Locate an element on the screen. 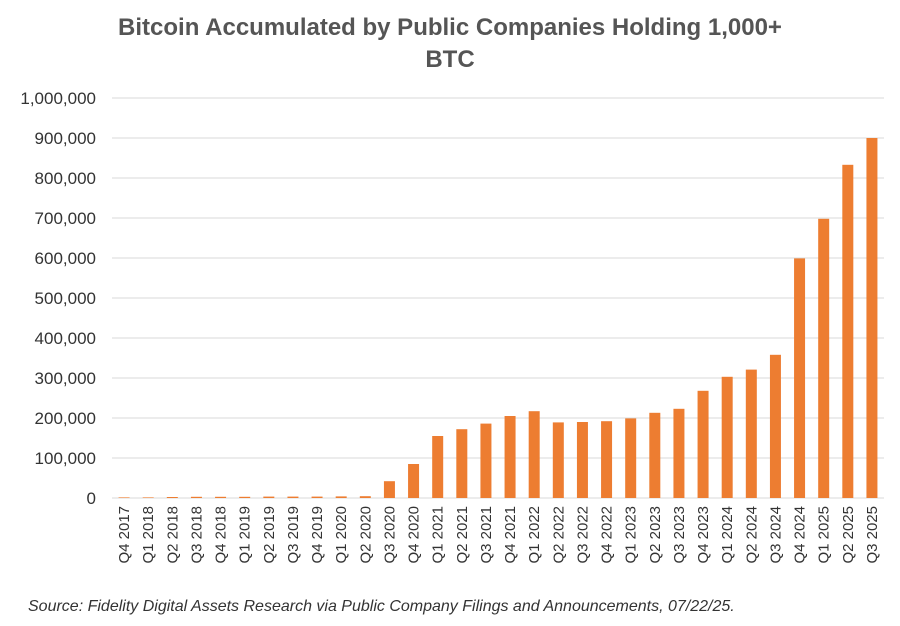 Image resolution: width=900 pixels, height=626 pixels. x-tick-label: Q4 2017 is located at coordinates (124, 535).